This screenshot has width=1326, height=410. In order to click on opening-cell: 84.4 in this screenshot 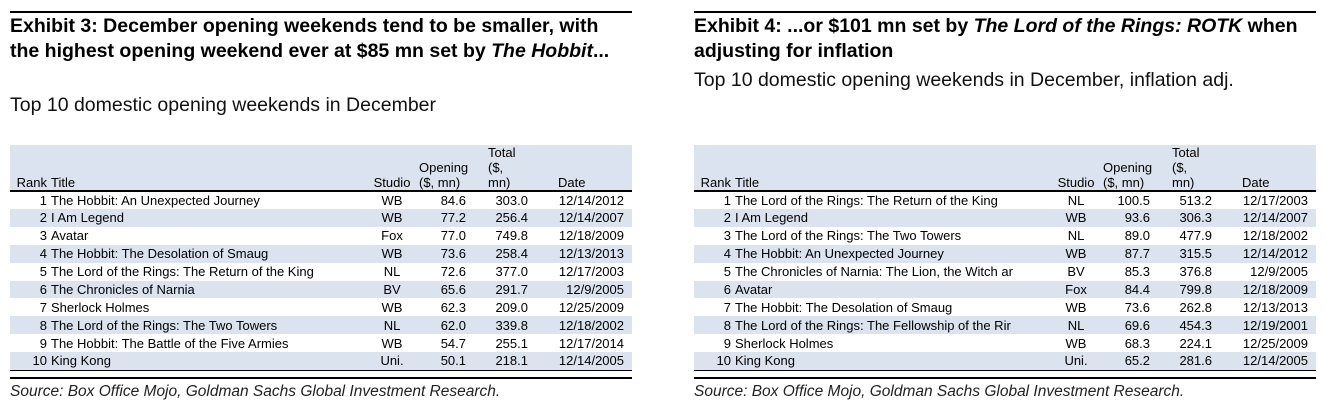, I will do `click(1132, 289)`.